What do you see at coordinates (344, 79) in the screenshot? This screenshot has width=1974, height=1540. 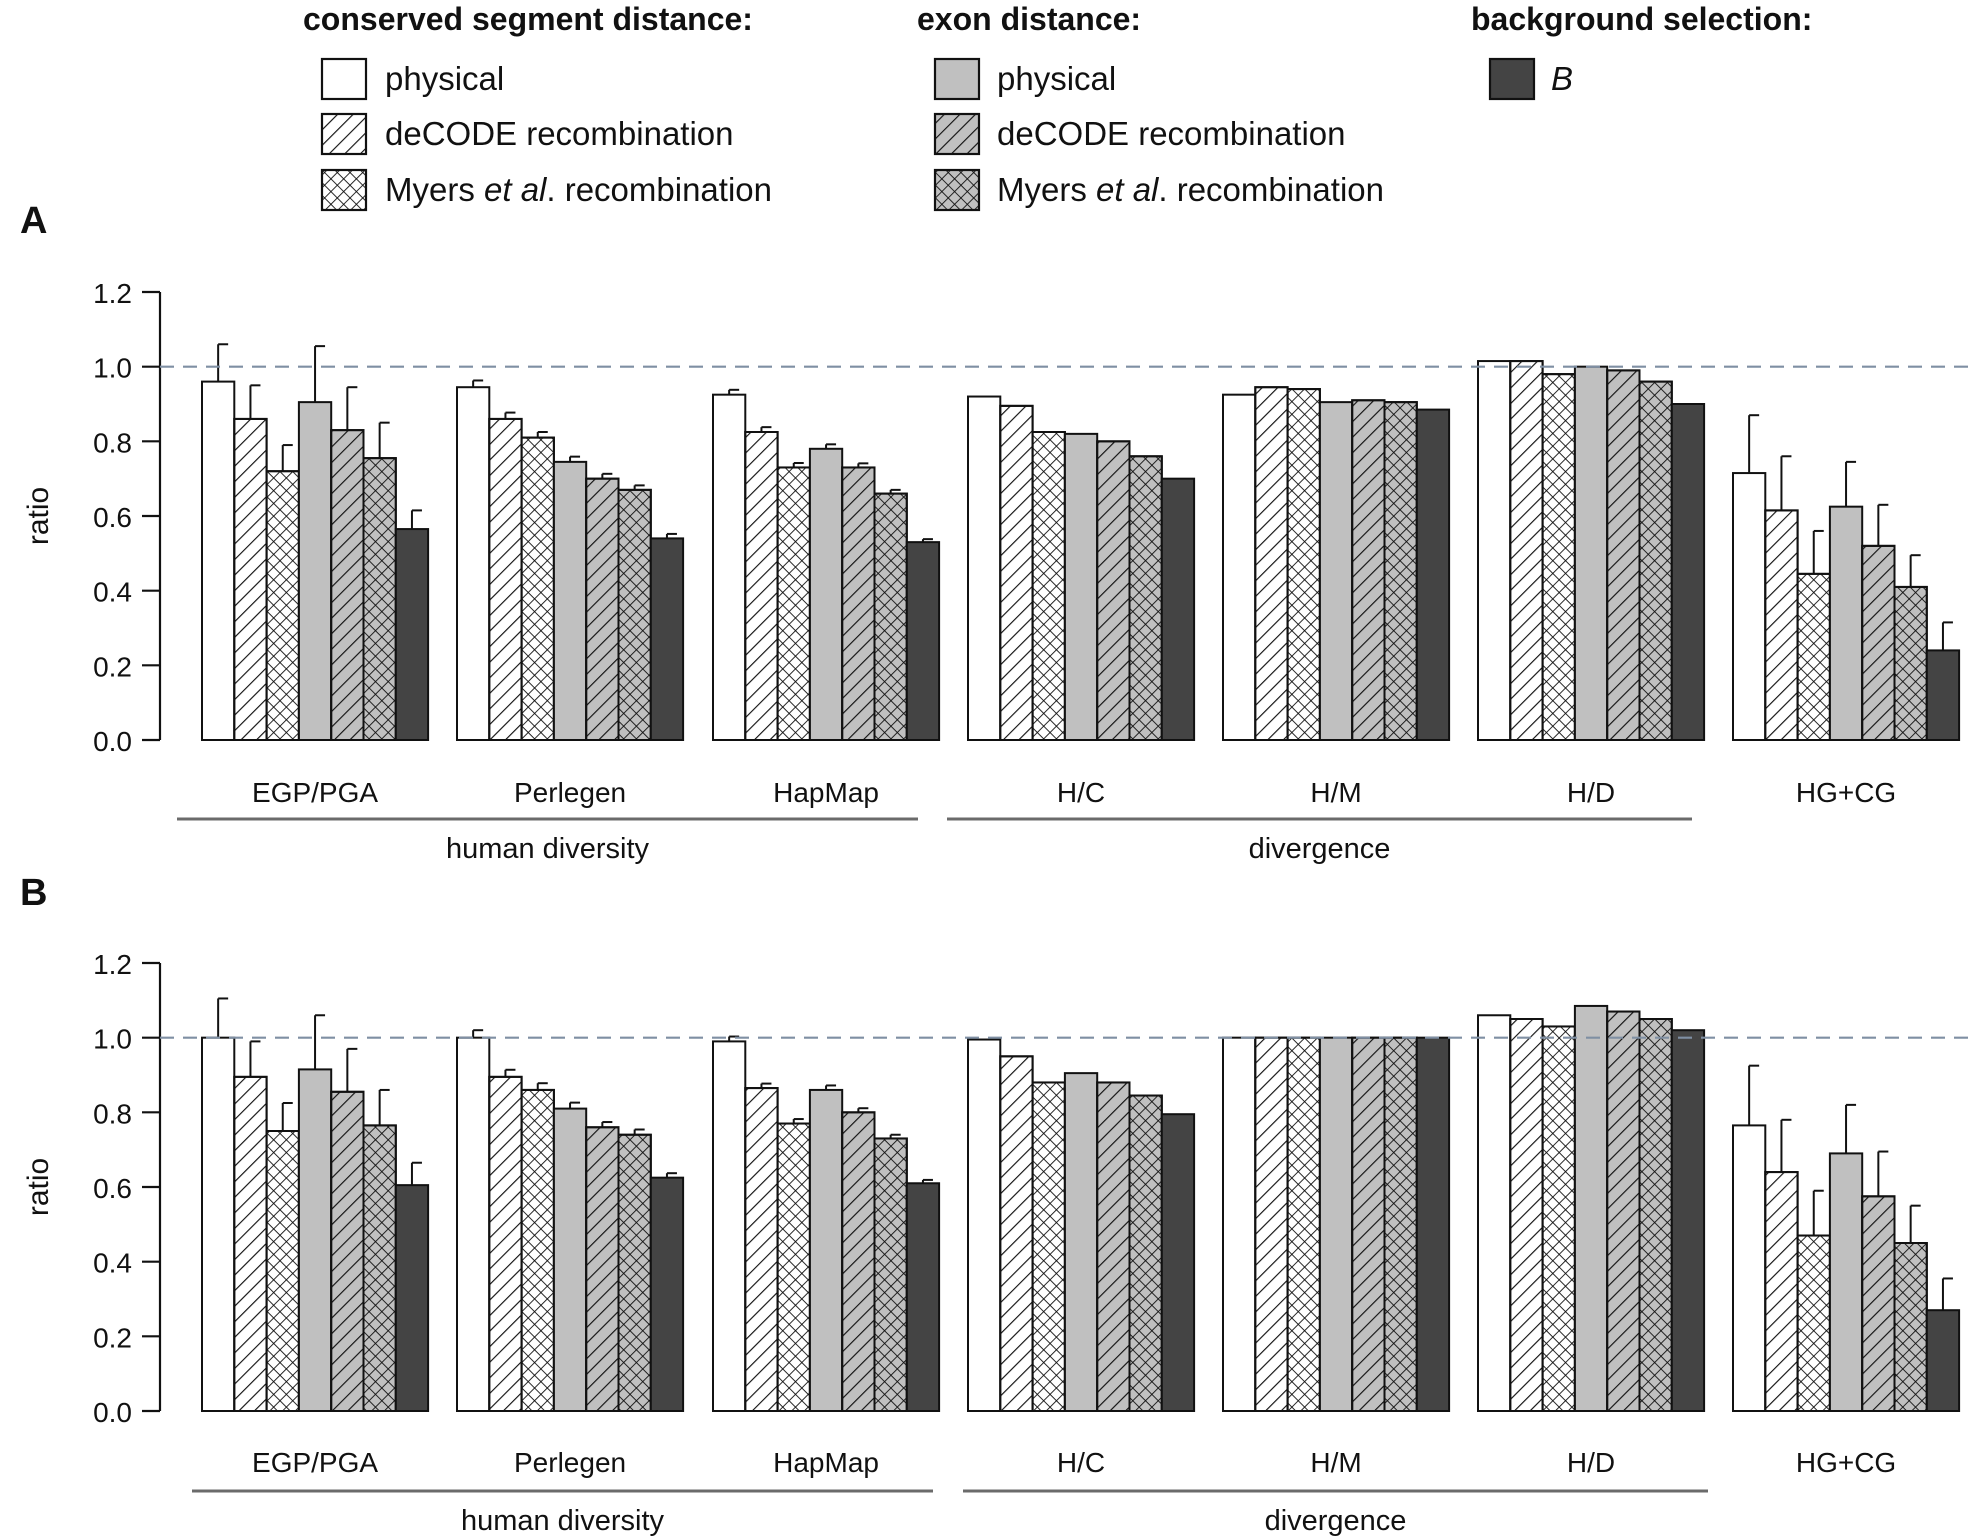 I see `legend-swatch-cs_phys` at bounding box center [344, 79].